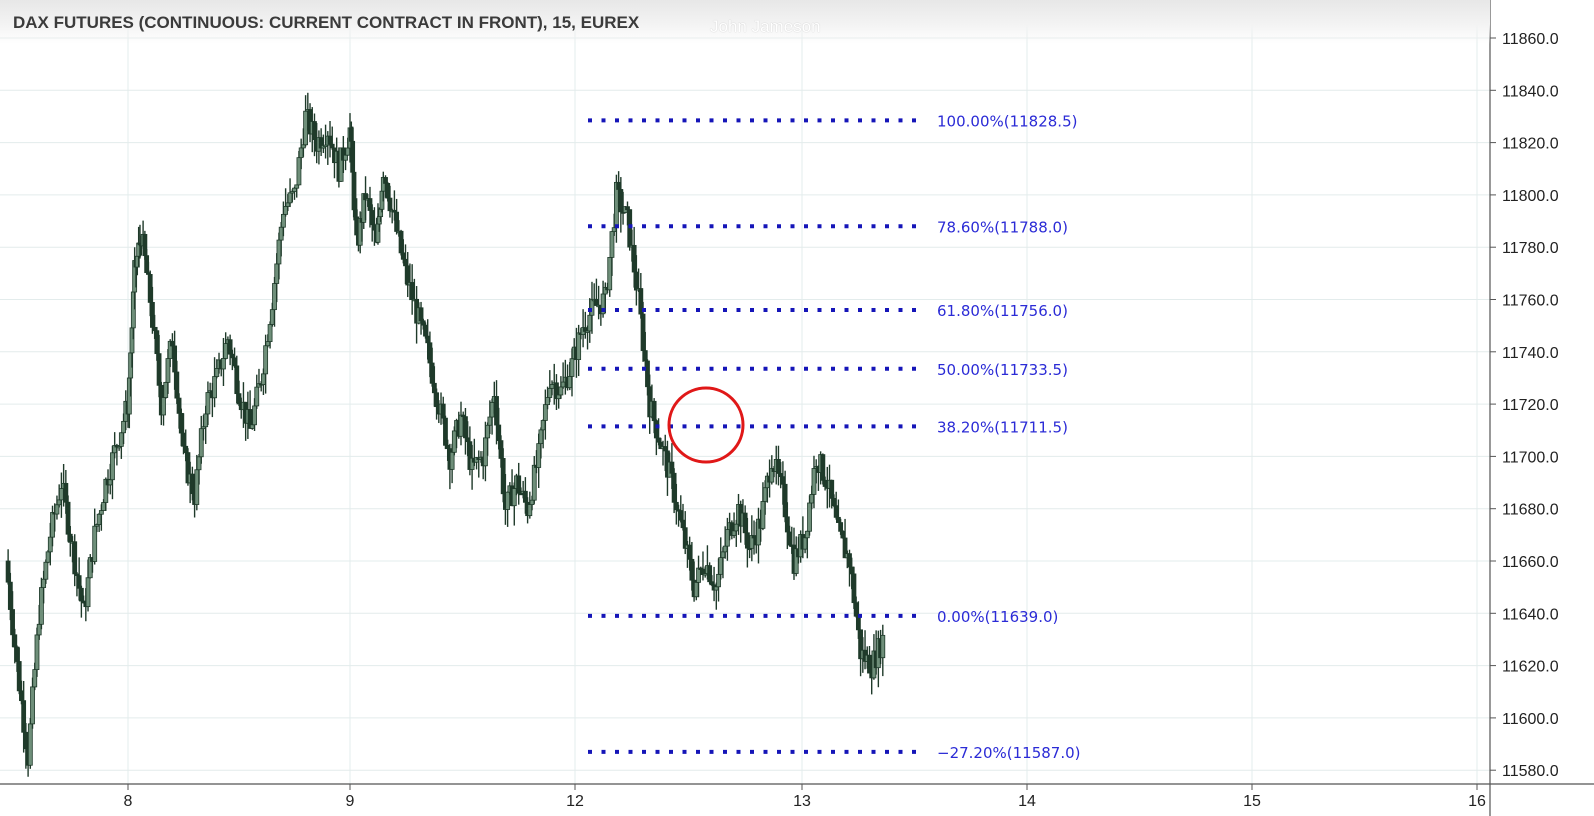 The image size is (1594, 816). What do you see at coordinates (1477, 801) in the screenshot?
I see `x-tick-label: 16` at bounding box center [1477, 801].